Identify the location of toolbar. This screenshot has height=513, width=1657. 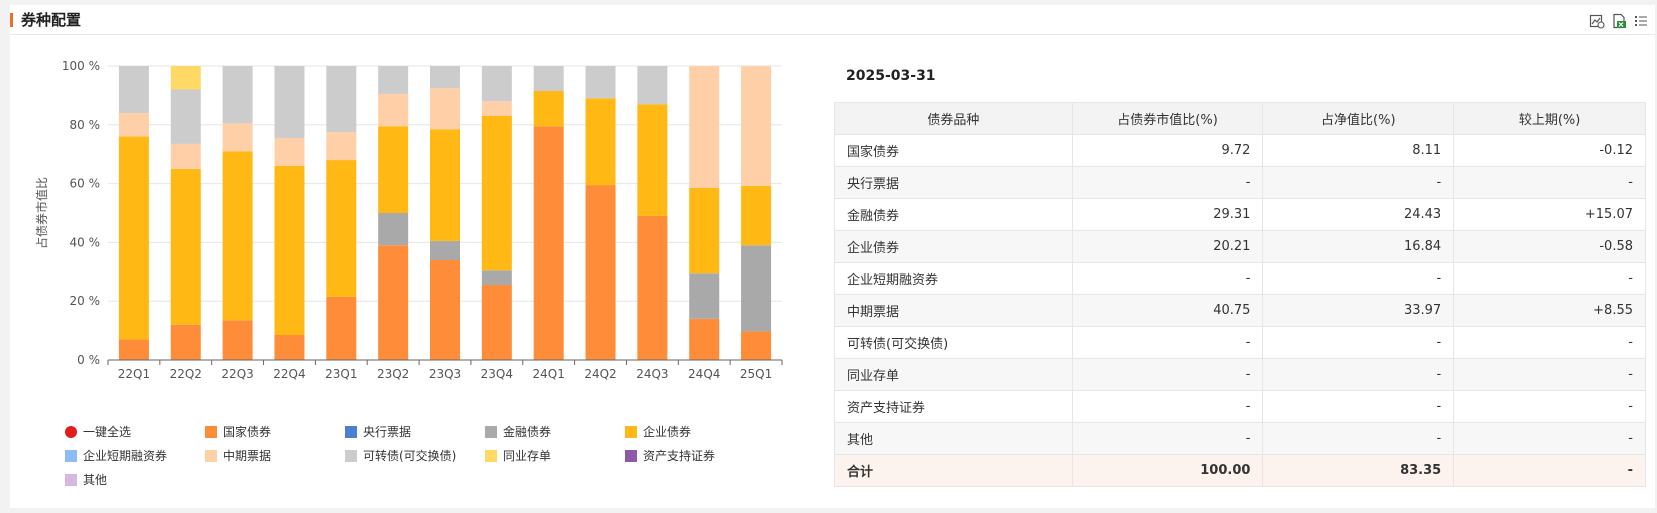
(1619, 21).